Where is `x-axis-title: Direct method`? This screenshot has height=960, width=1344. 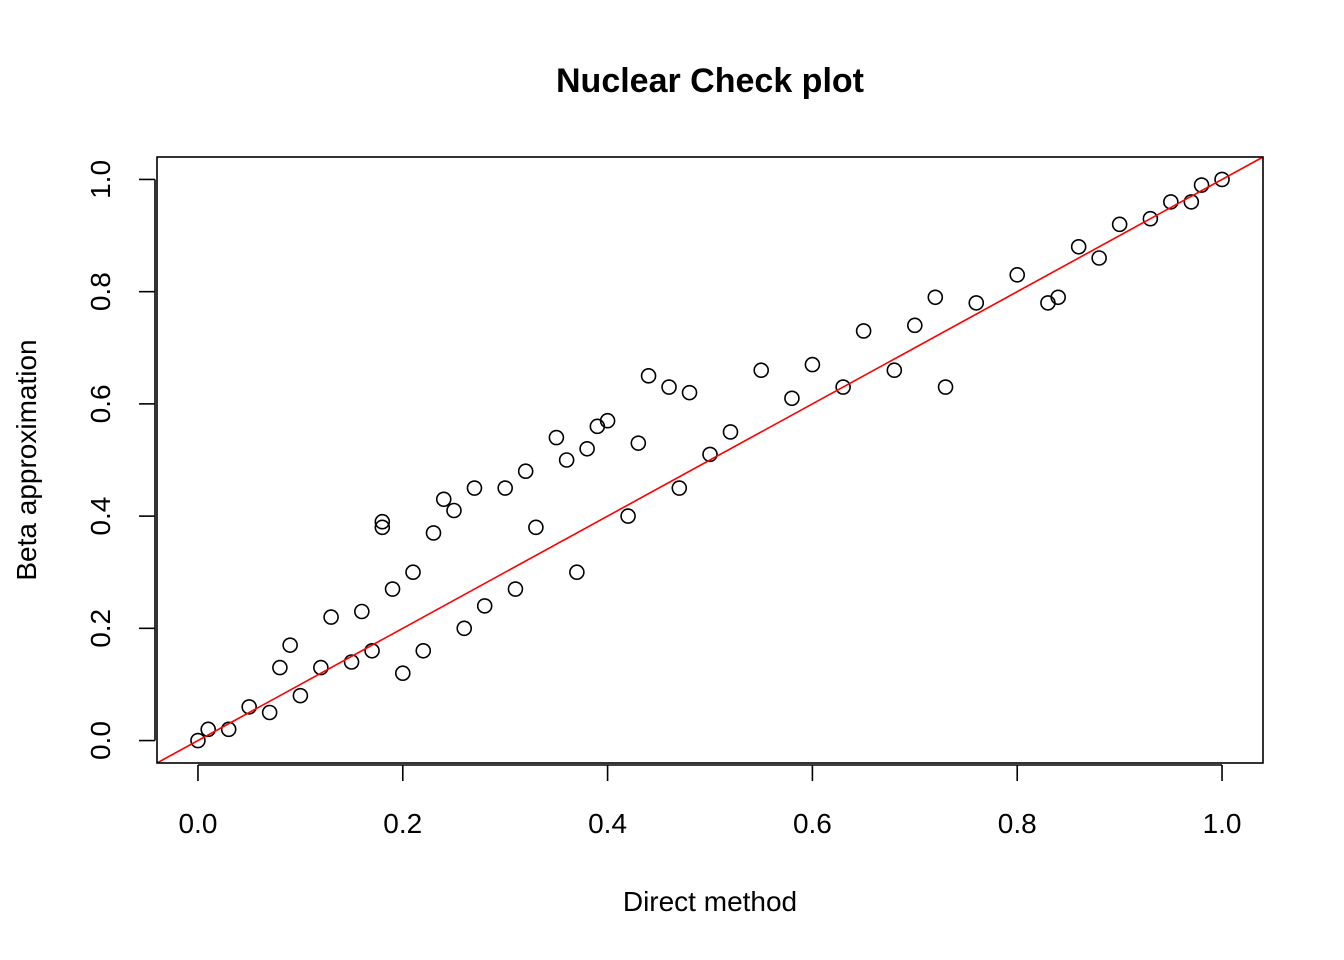 x-axis-title: Direct method is located at coordinates (710, 901).